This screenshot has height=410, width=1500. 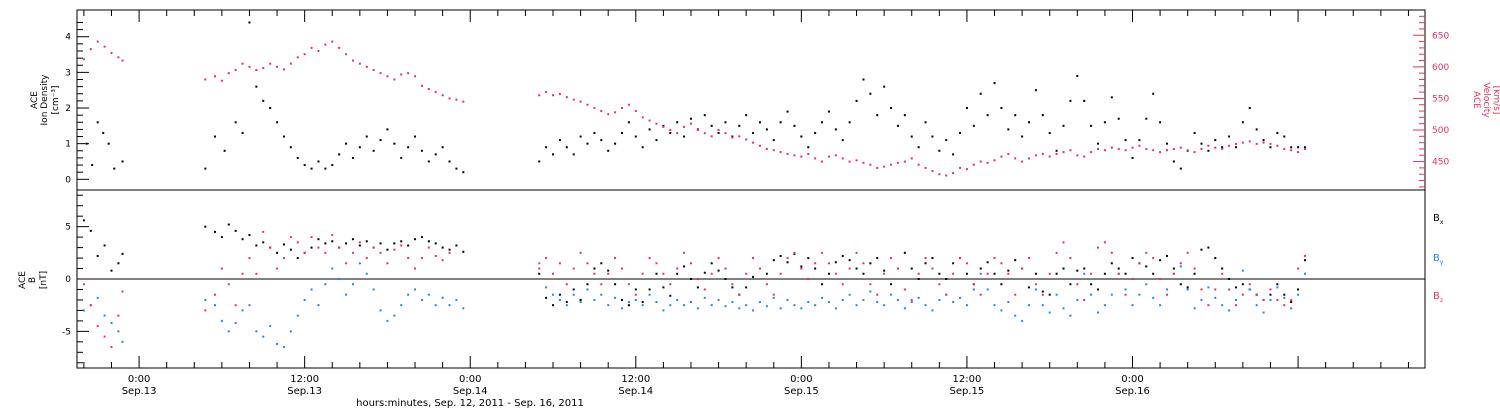 What do you see at coordinates (75, 279) in the screenshot?
I see `field-axis: -5 0 5` at bounding box center [75, 279].